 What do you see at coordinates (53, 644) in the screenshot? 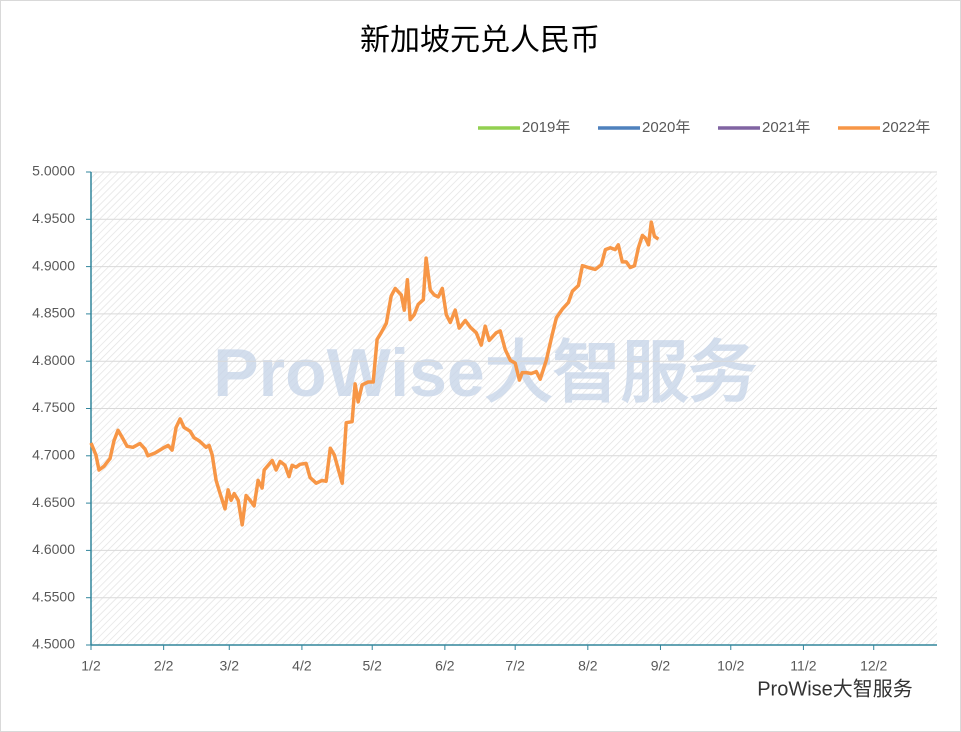
I see `y-tick-label: 4.5000` at bounding box center [53, 644].